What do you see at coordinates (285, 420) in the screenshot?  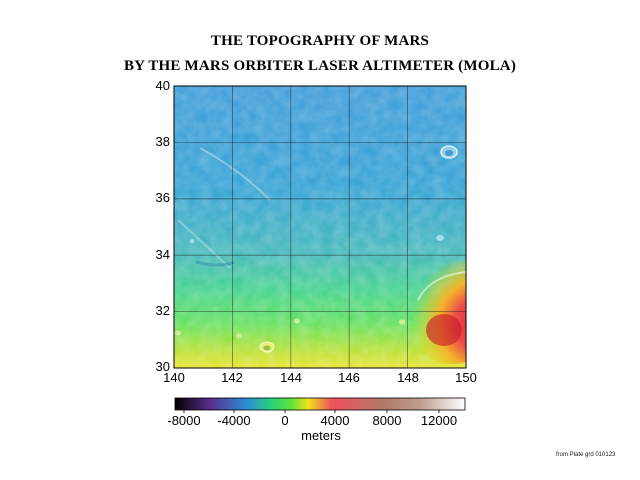 I see `colorbar-label: 0` at bounding box center [285, 420].